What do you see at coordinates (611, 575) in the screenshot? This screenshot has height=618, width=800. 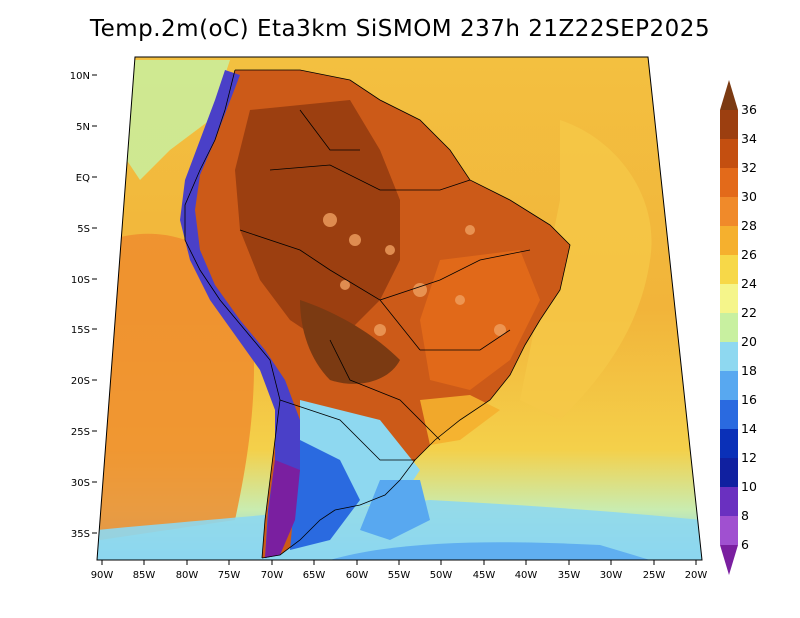 I see `lon-label: 30W` at bounding box center [611, 575].